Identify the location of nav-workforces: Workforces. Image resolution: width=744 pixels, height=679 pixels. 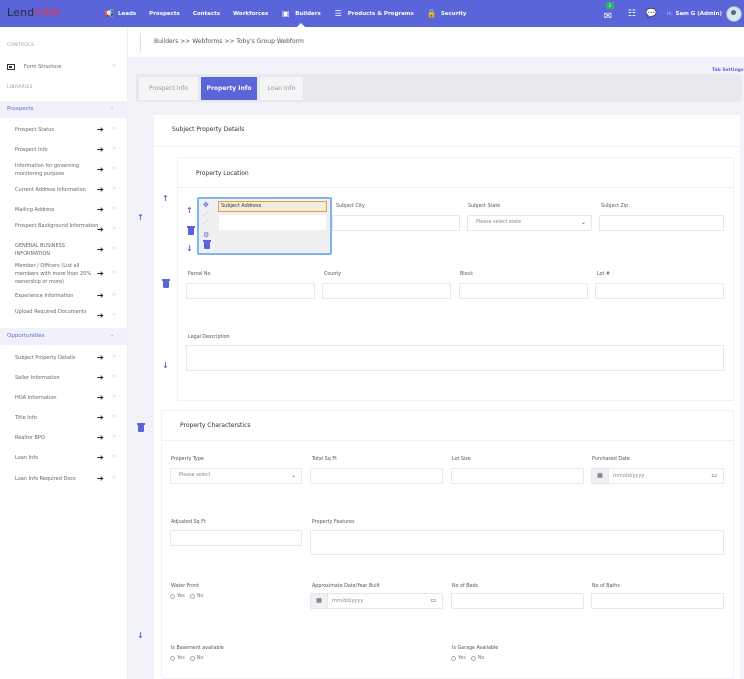
(250, 13).